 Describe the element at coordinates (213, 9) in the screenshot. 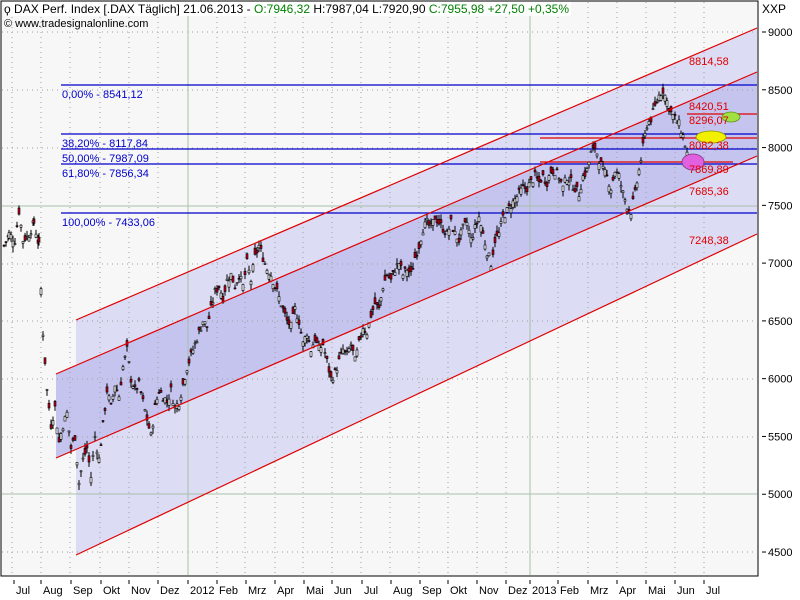

I see `bar-date: 21.06.2013` at that location.